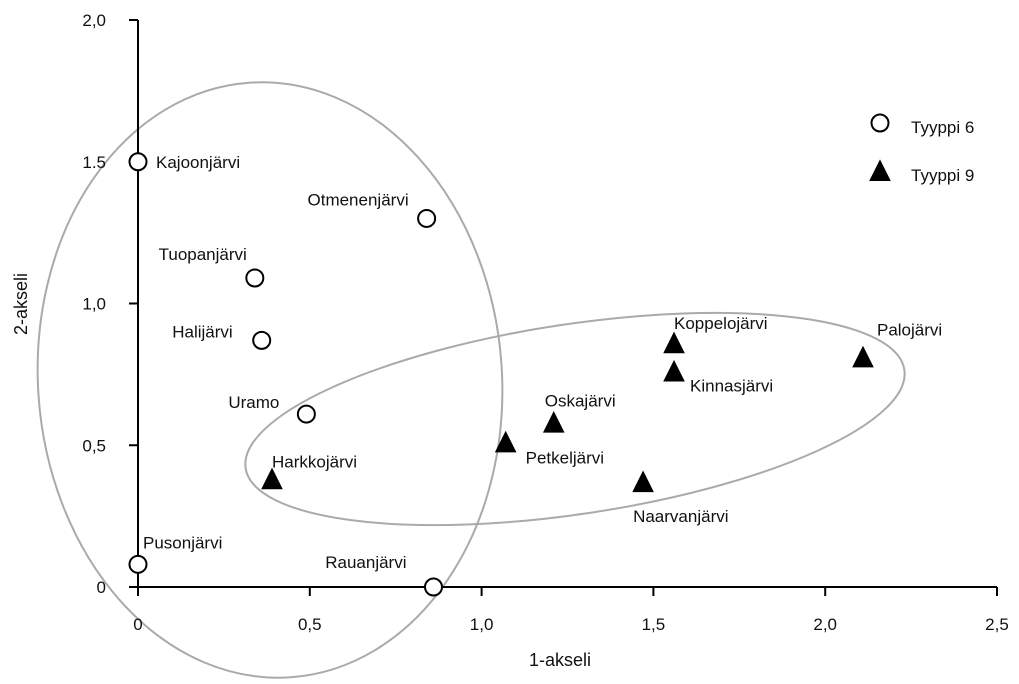 The height and width of the screenshot is (684, 1019). What do you see at coordinates (101, 587) in the screenshot?
I see `y-tick-label: 0` at bounding box center [101, 587].